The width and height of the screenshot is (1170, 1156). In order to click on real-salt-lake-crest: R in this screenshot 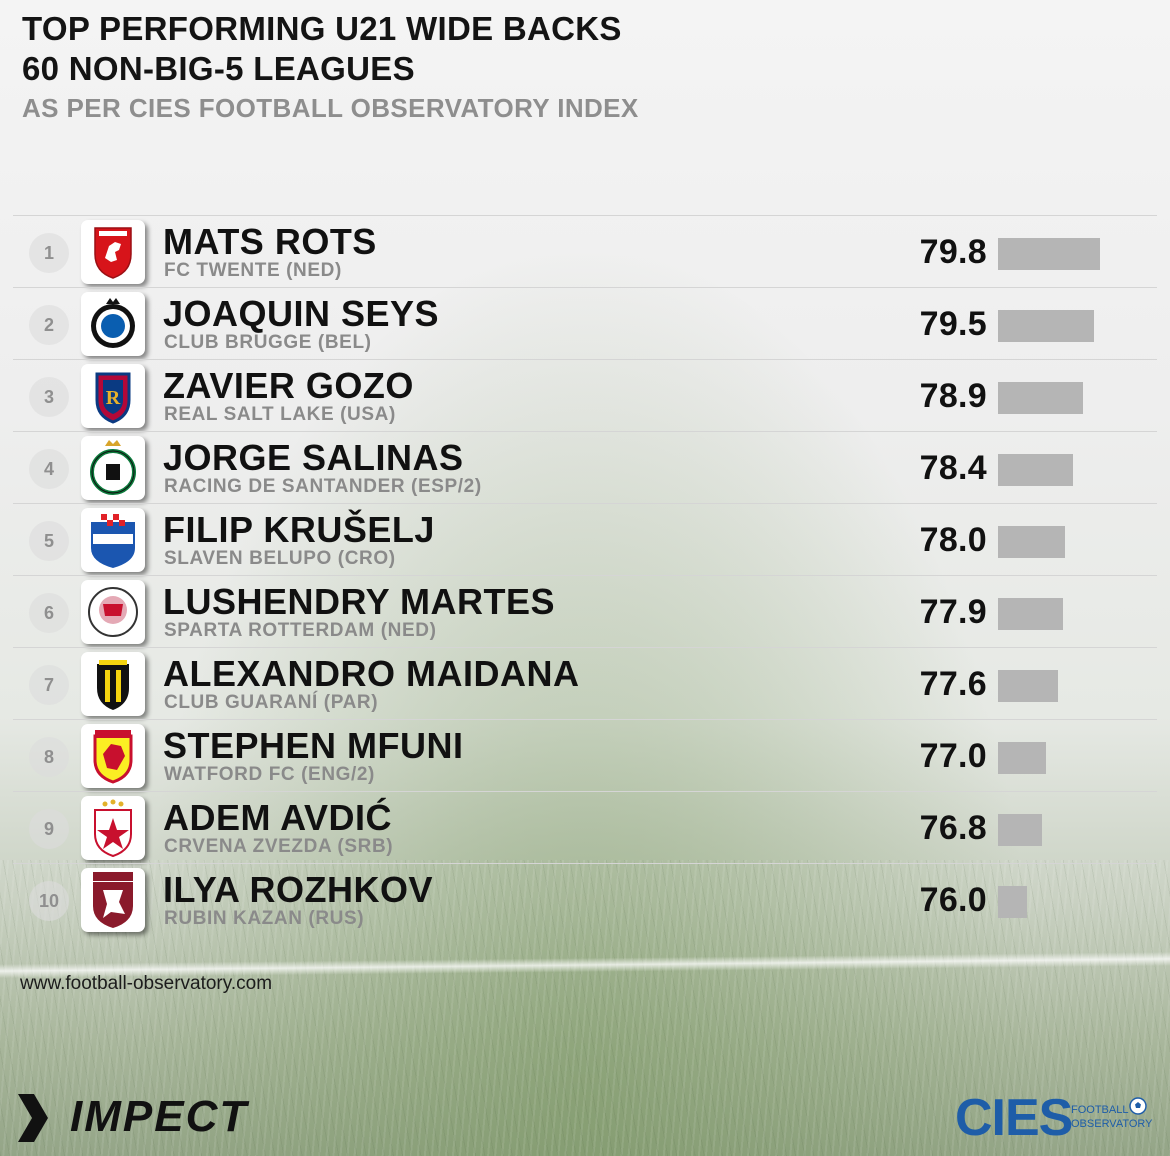, I will do `click(113, 396)`.